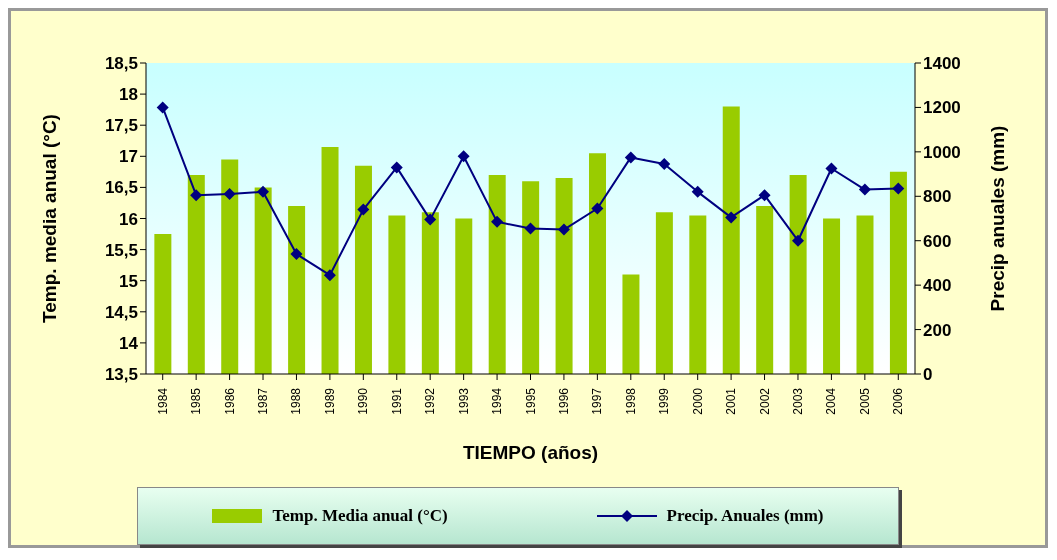  What do you see at coordinates (942, 108) in the screenshot?
I see `y2-tick-label: 1200` at bounding box center [942, 108].